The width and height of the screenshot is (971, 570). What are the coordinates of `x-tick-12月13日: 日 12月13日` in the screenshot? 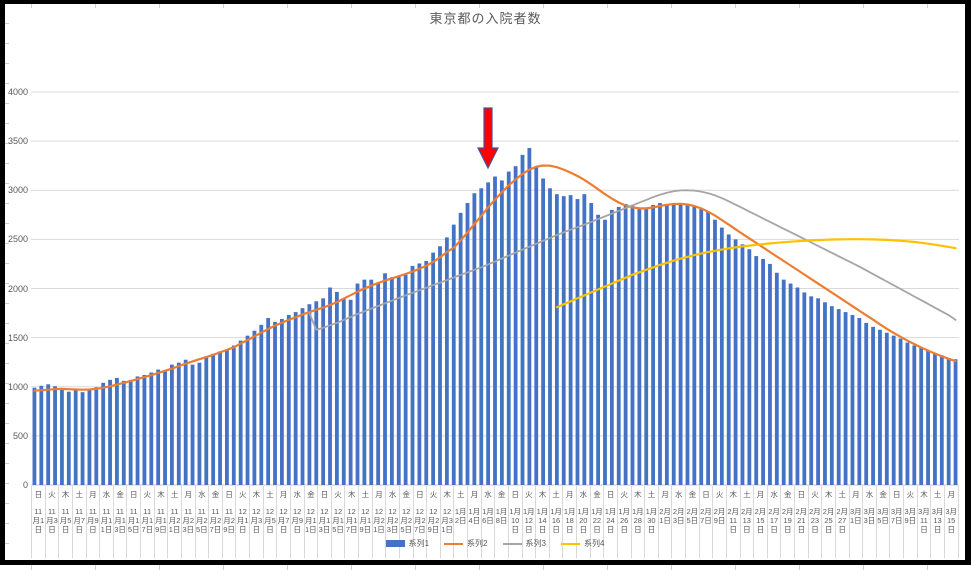 It's located at (325, 522).